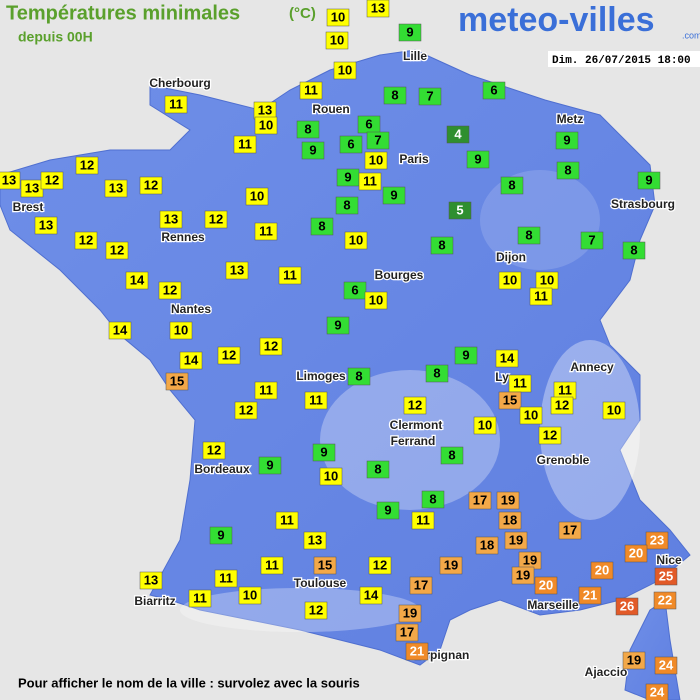 The height and width of the screenshot is (700, 700). Describe the element at coordinates (415, 56) in the screenshot. I see `city-label: Lille` at that location.